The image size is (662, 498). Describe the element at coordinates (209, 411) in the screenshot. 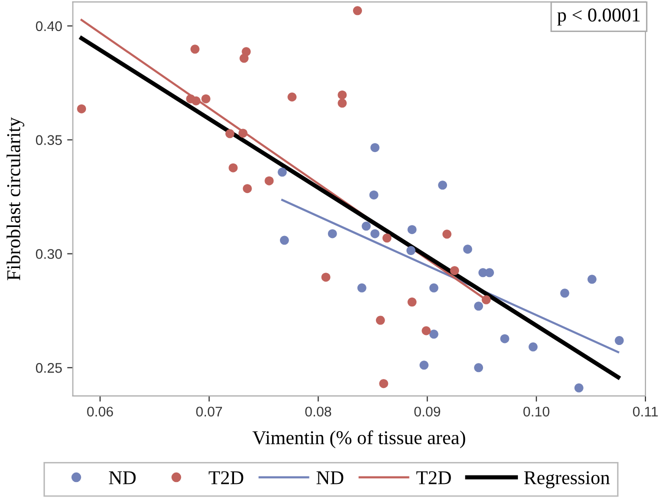

I see `x-tick-label: 0.07` at that location.